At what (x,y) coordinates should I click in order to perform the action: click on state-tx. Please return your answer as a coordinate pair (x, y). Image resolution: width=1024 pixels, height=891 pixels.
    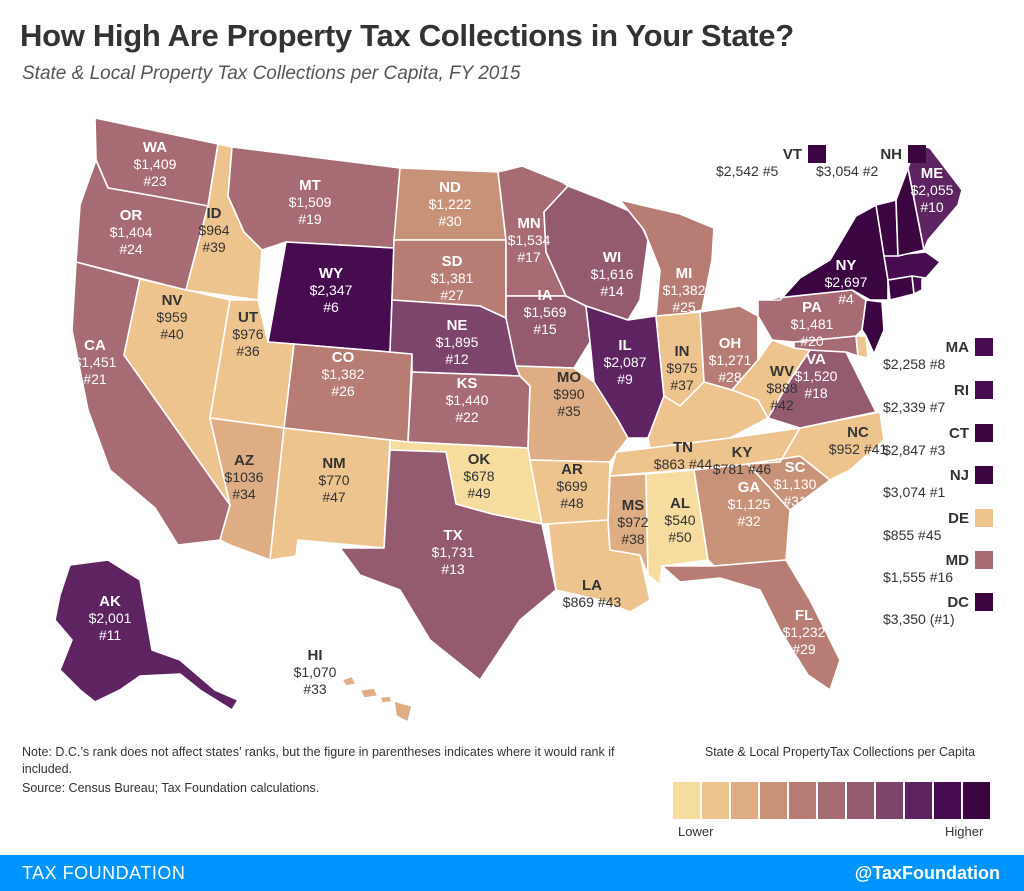
    Looking at the image, I should click on (448, 565).